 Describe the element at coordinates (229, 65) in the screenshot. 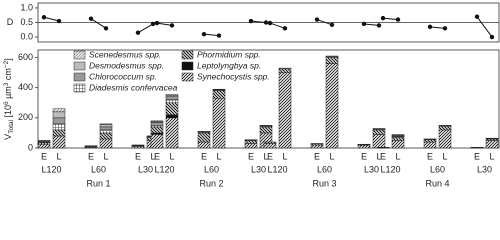

I see `legend-label: Leptolyngbya sp.` at that location.